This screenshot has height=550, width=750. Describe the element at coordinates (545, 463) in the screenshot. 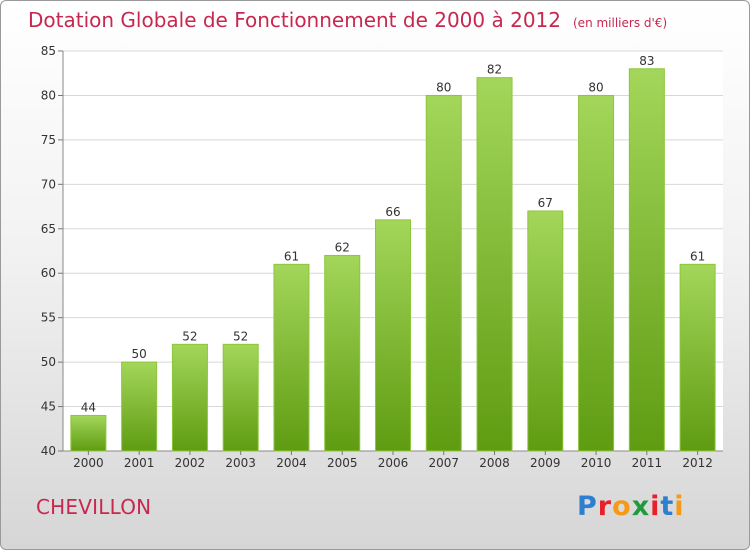

I see `x-tick-label: 2009` at that location.